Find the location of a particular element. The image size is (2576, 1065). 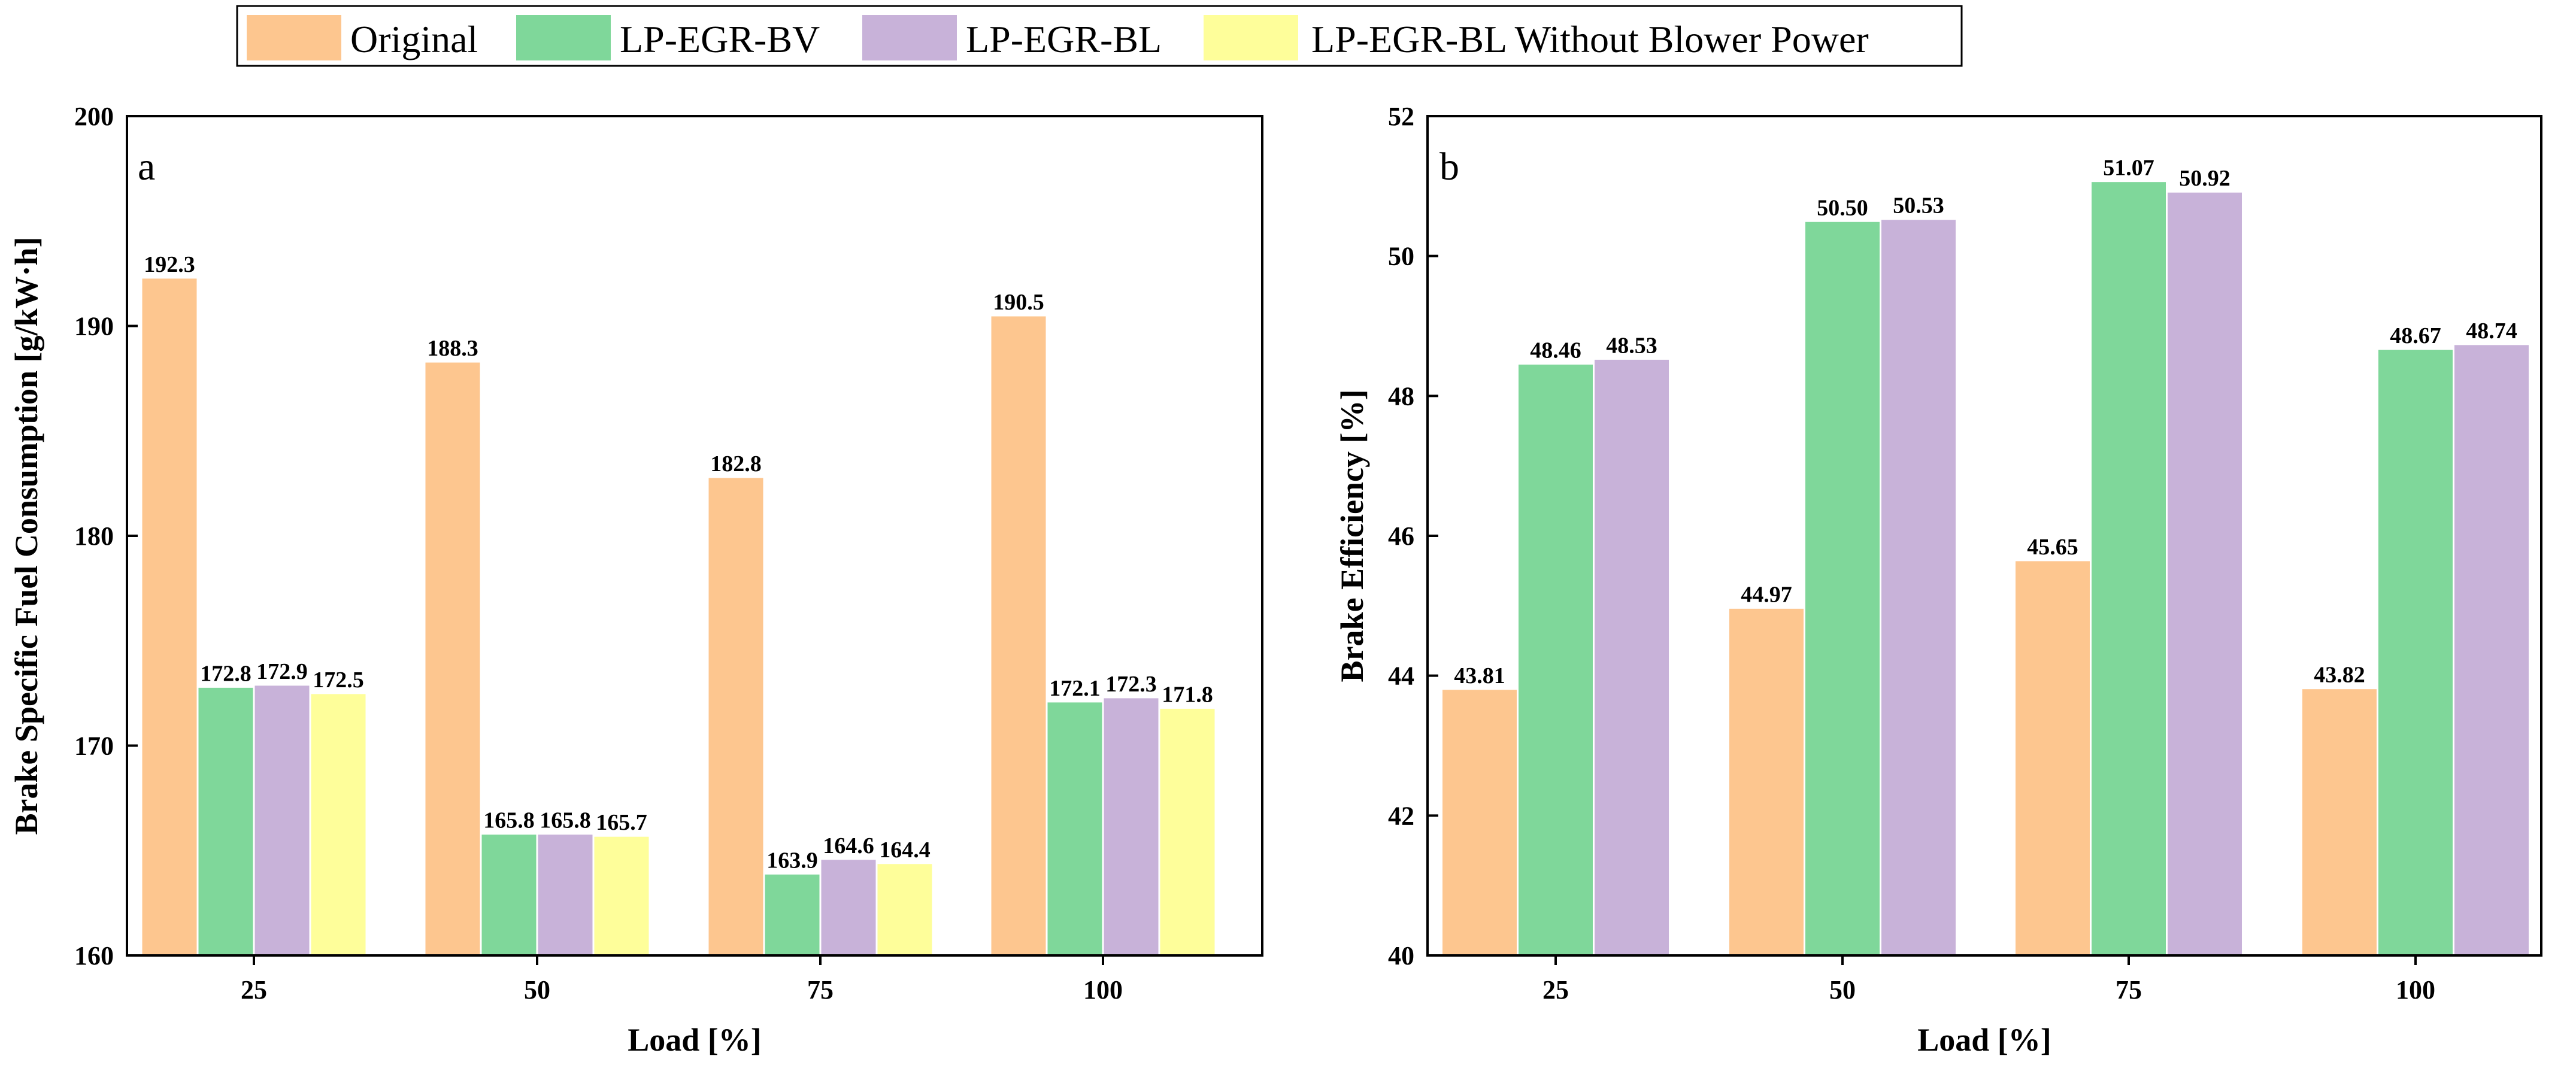

panel-a-data-label-original-50: 188.3 is located at coordinates (452, 349).